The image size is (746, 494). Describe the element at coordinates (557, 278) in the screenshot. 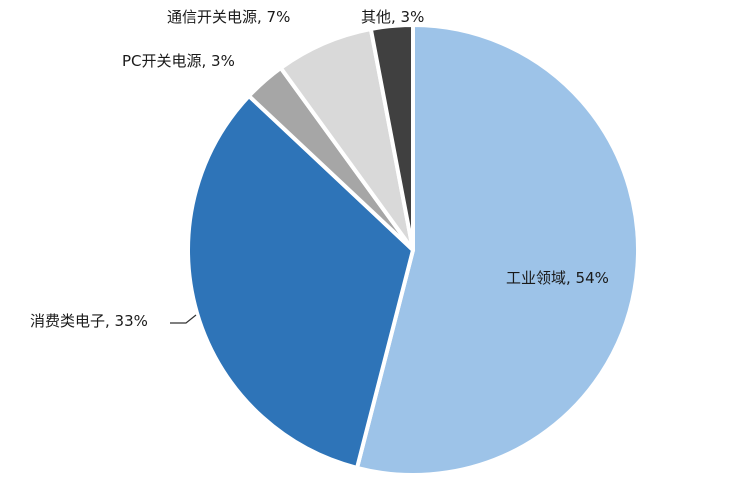

I see `slice-label: 工业领域, 54%` at that location.